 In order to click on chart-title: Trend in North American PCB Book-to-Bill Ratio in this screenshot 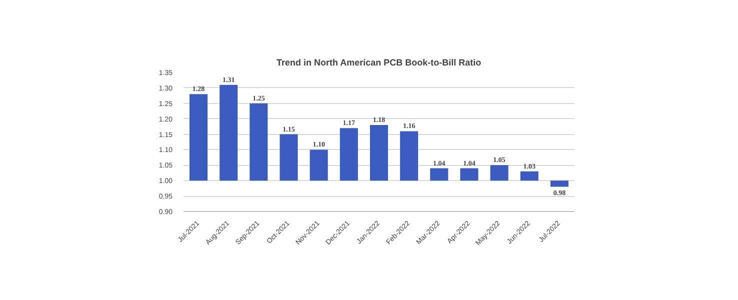, I will do `click(379, 63)`.